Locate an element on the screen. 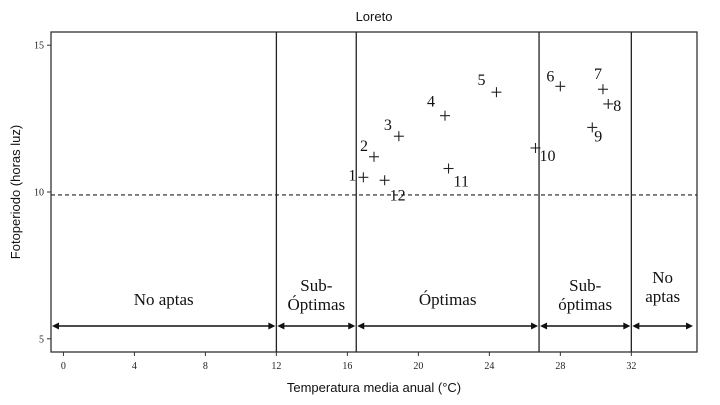 This screenshot has height=405, width=720. data-point-3: 3 is located at coordinates (394, 129).